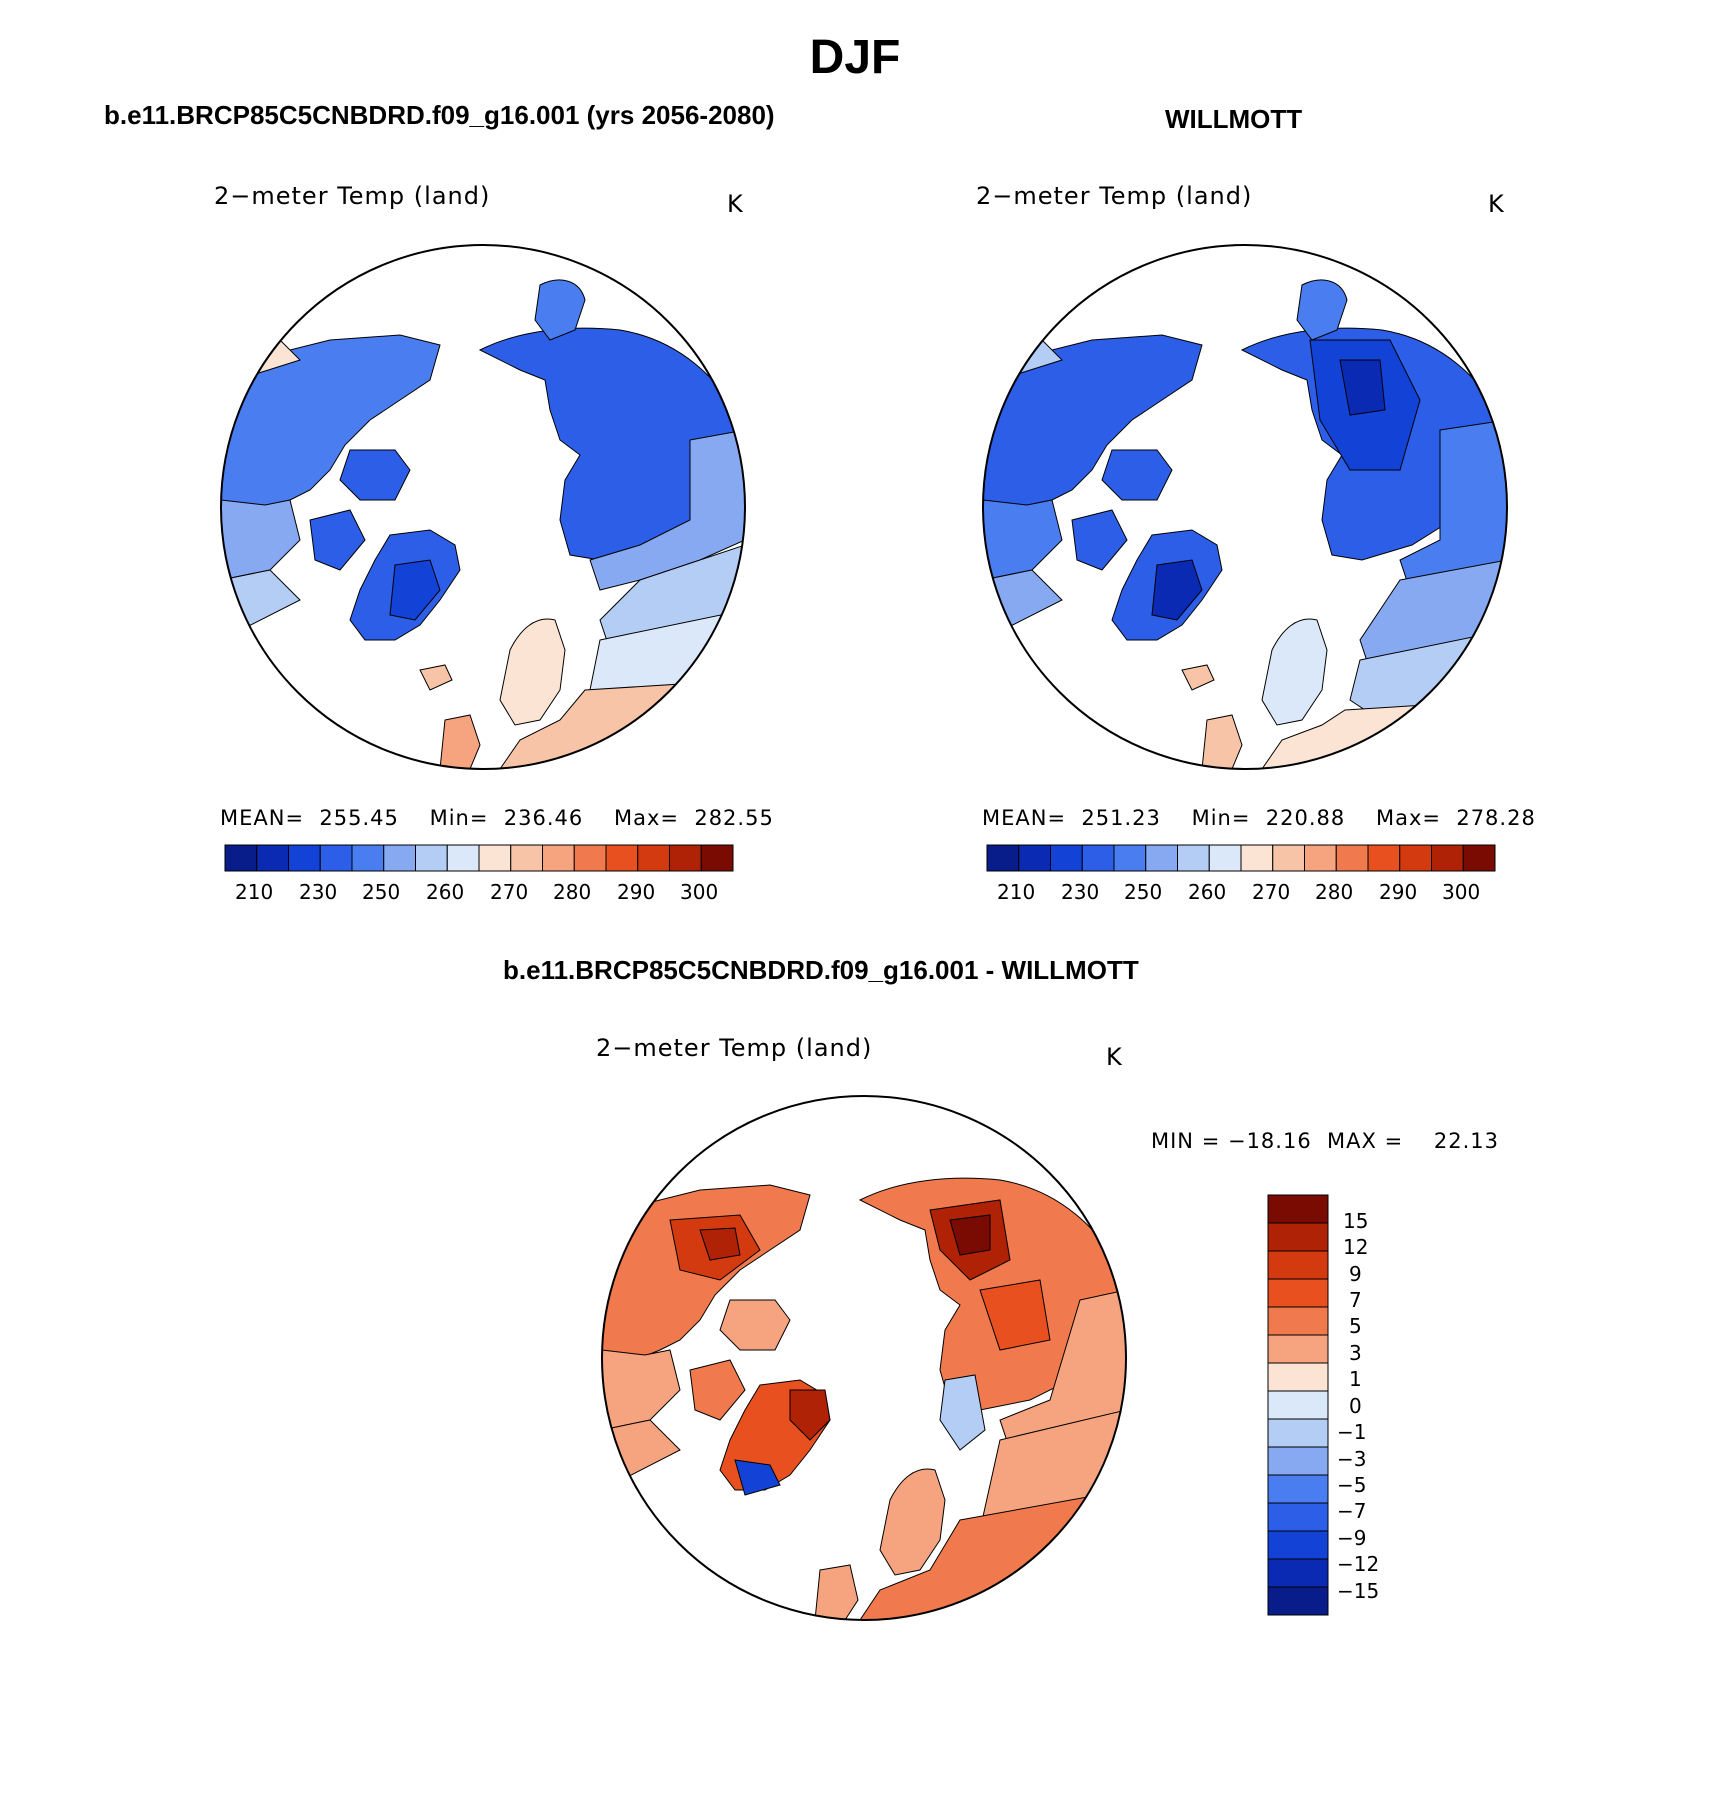 The image size is (1710, 1813). I want to click on season-title: DJF, so click(855, 57).